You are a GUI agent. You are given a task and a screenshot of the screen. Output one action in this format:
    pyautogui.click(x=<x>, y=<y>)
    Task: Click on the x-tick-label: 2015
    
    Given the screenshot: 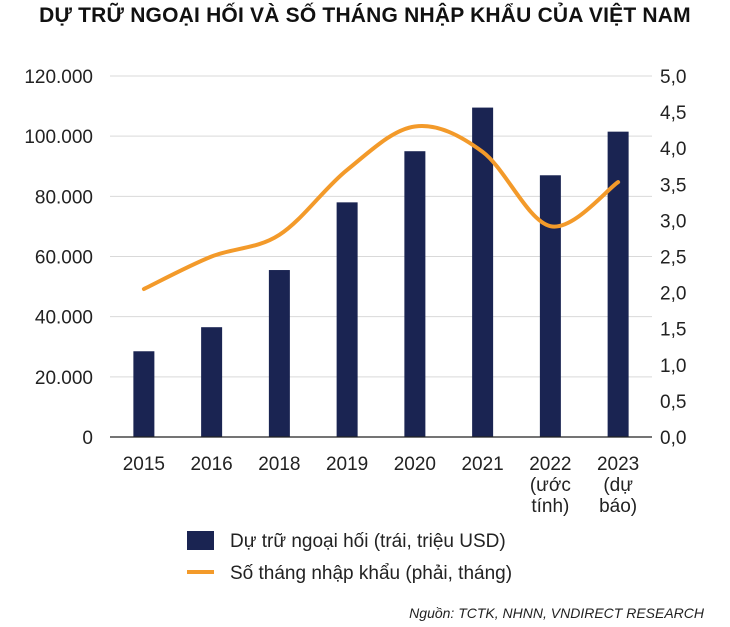 What is the action you would take?
    pyautogui.click(x=144, y=464)
    